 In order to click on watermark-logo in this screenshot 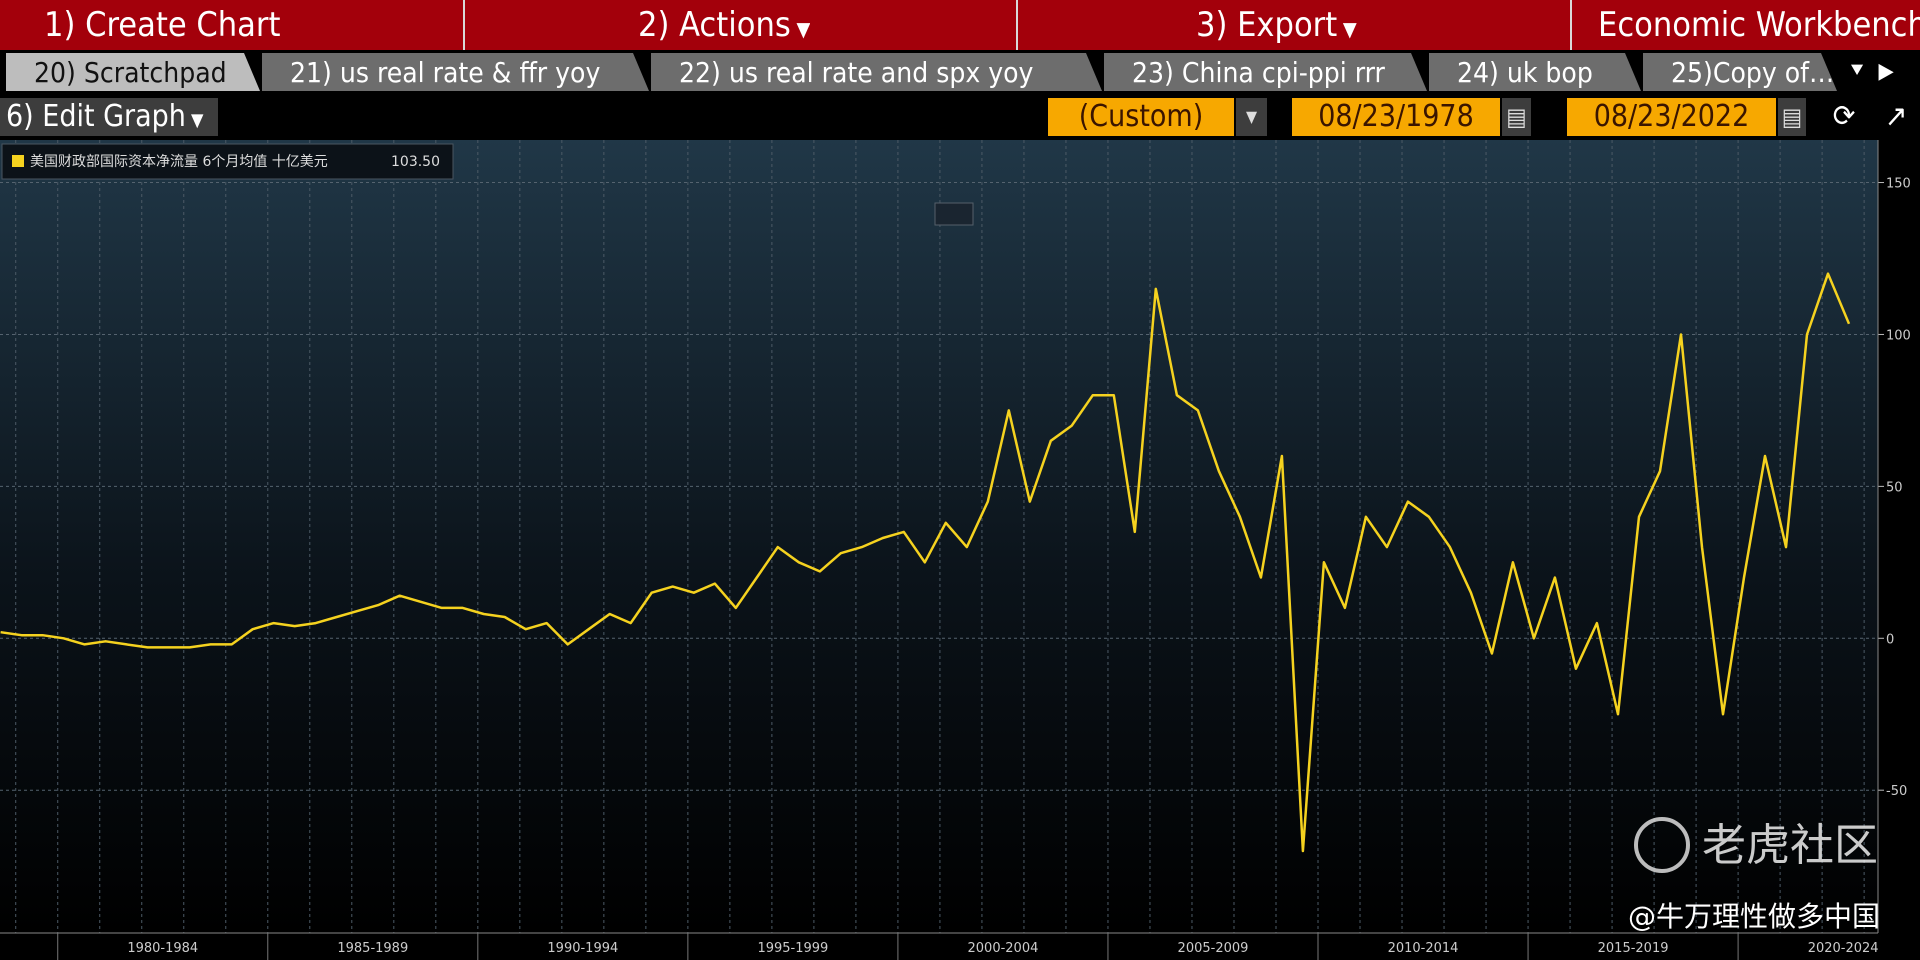, I will do `click(1662, 845)`.